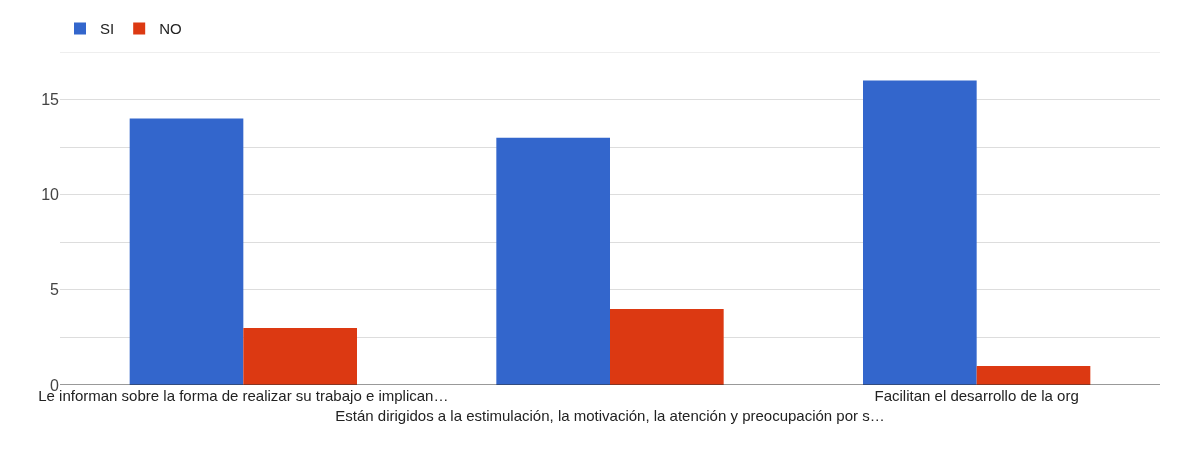 Image resolution: width=1180 pixels, height=455 pixels. What do you see at coordinates (976, 395) in the screenshot?
I see `x-tick-label: Facilitan el desarrollo de la org` at bounding box center [976, 395].